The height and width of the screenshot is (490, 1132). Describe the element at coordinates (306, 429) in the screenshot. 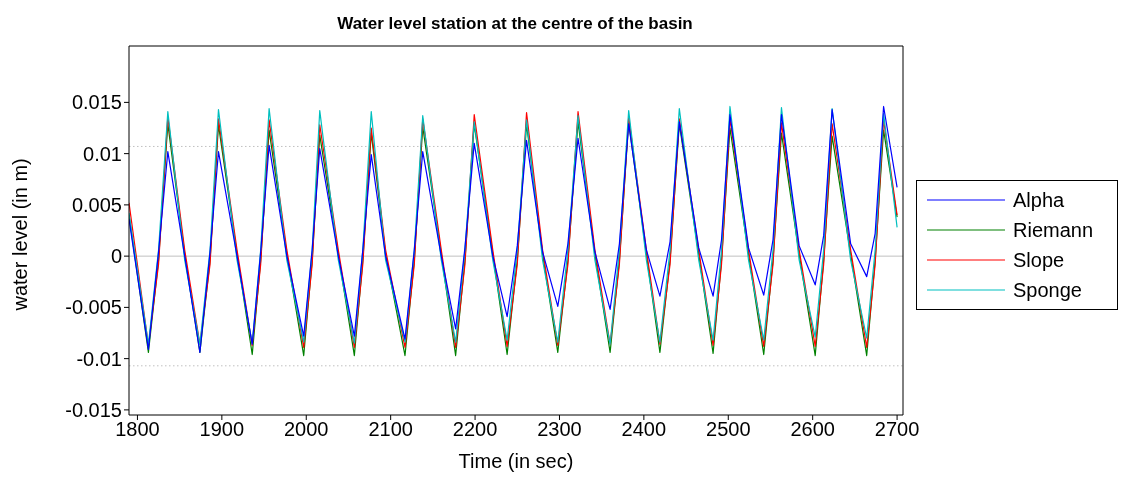

I see `x-tick-label: 2000` at that location.